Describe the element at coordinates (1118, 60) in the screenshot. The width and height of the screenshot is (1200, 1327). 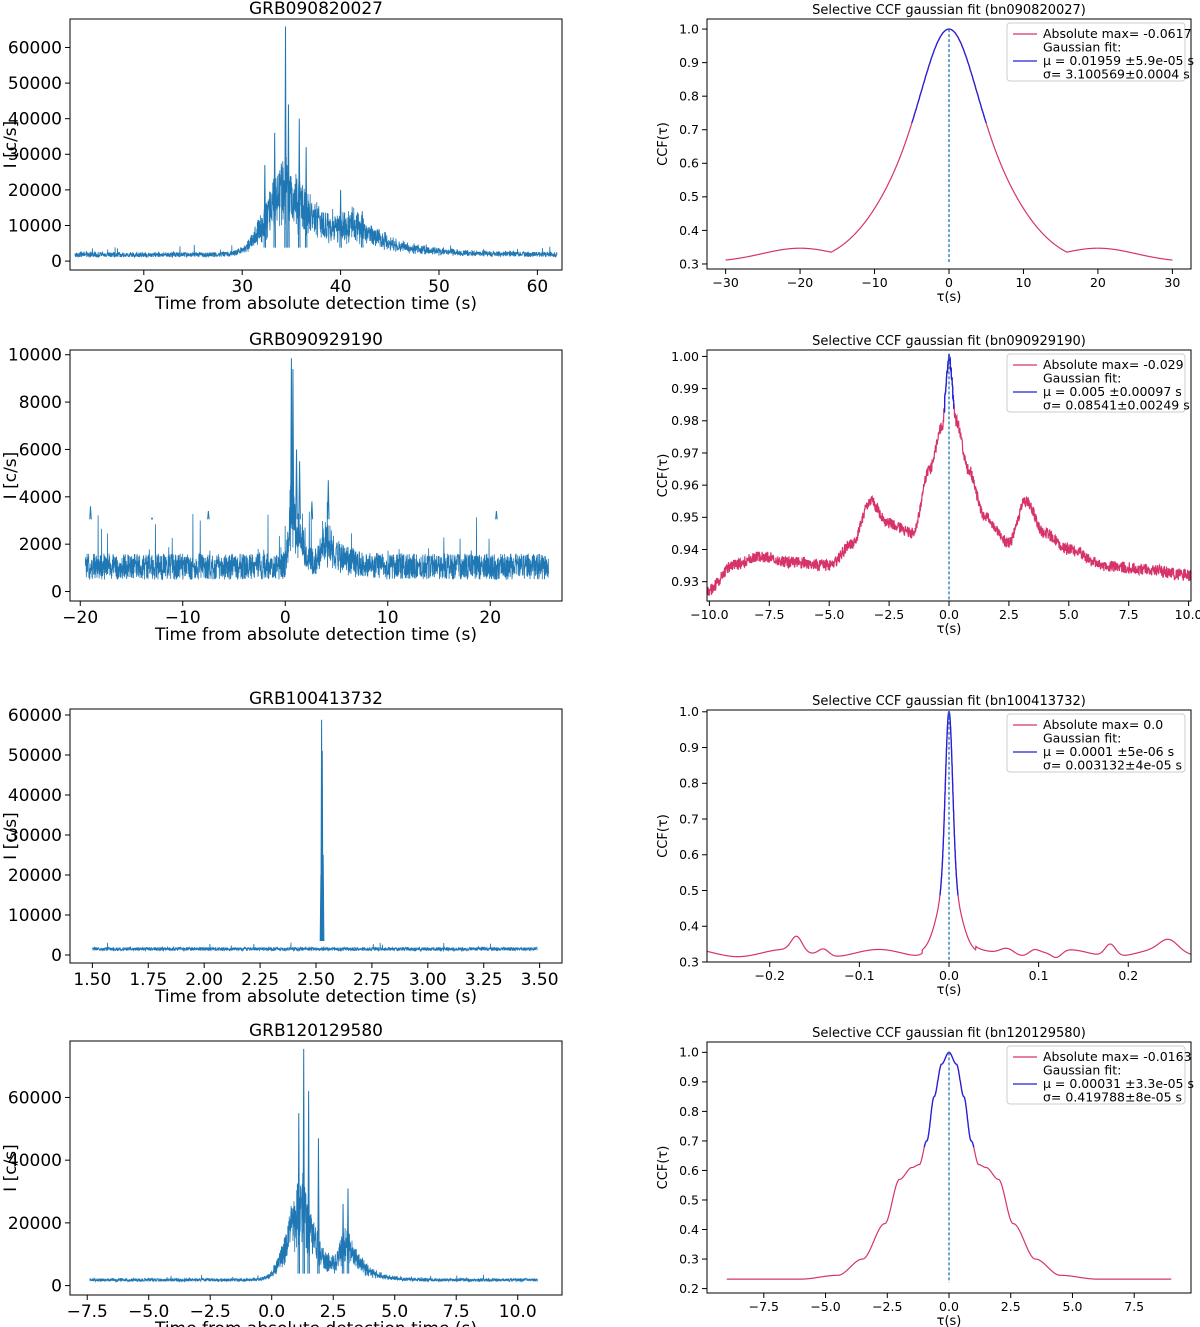
I see `legend-entry: μ = 0.01959 ±5.9e-05 s` at that location.